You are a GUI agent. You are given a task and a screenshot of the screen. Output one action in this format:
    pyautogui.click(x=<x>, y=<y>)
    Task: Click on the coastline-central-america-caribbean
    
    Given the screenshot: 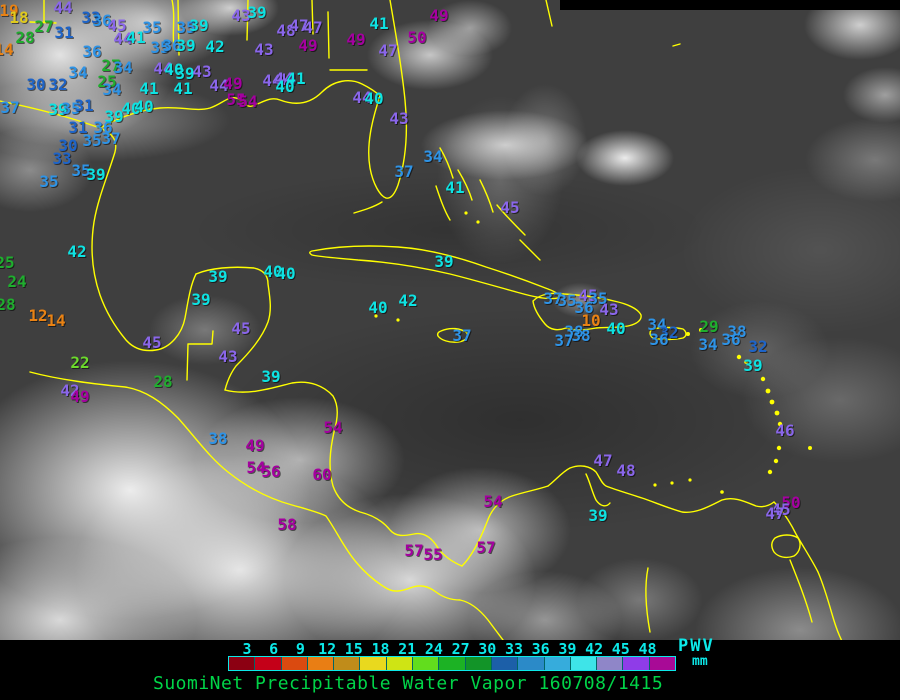 What is the action you would take?
    pyautogui.click(x=343, y=474)
    